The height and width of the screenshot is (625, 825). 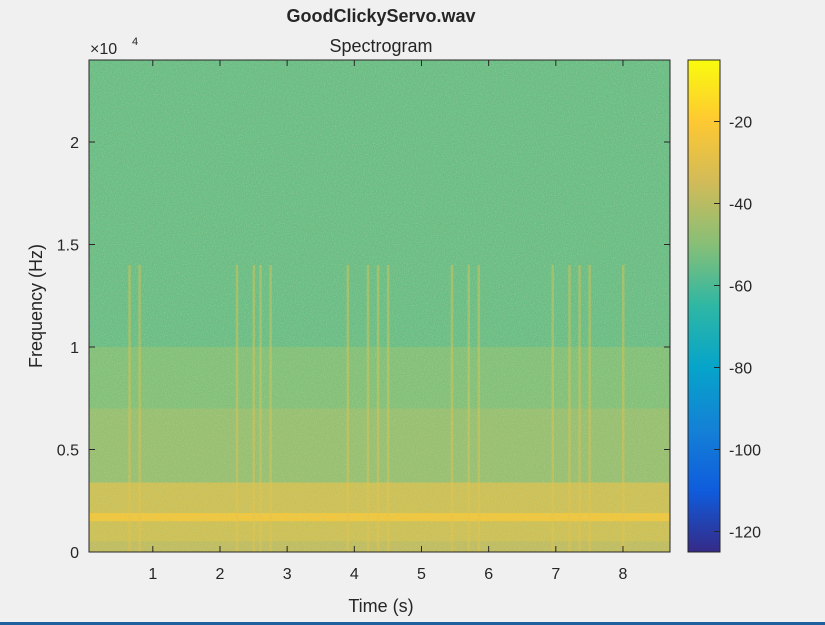 What do you see at coordinates (745, 533) in the screenshot?
I see `colorbar-tick-label: -120` at bounding box center [745, 533].